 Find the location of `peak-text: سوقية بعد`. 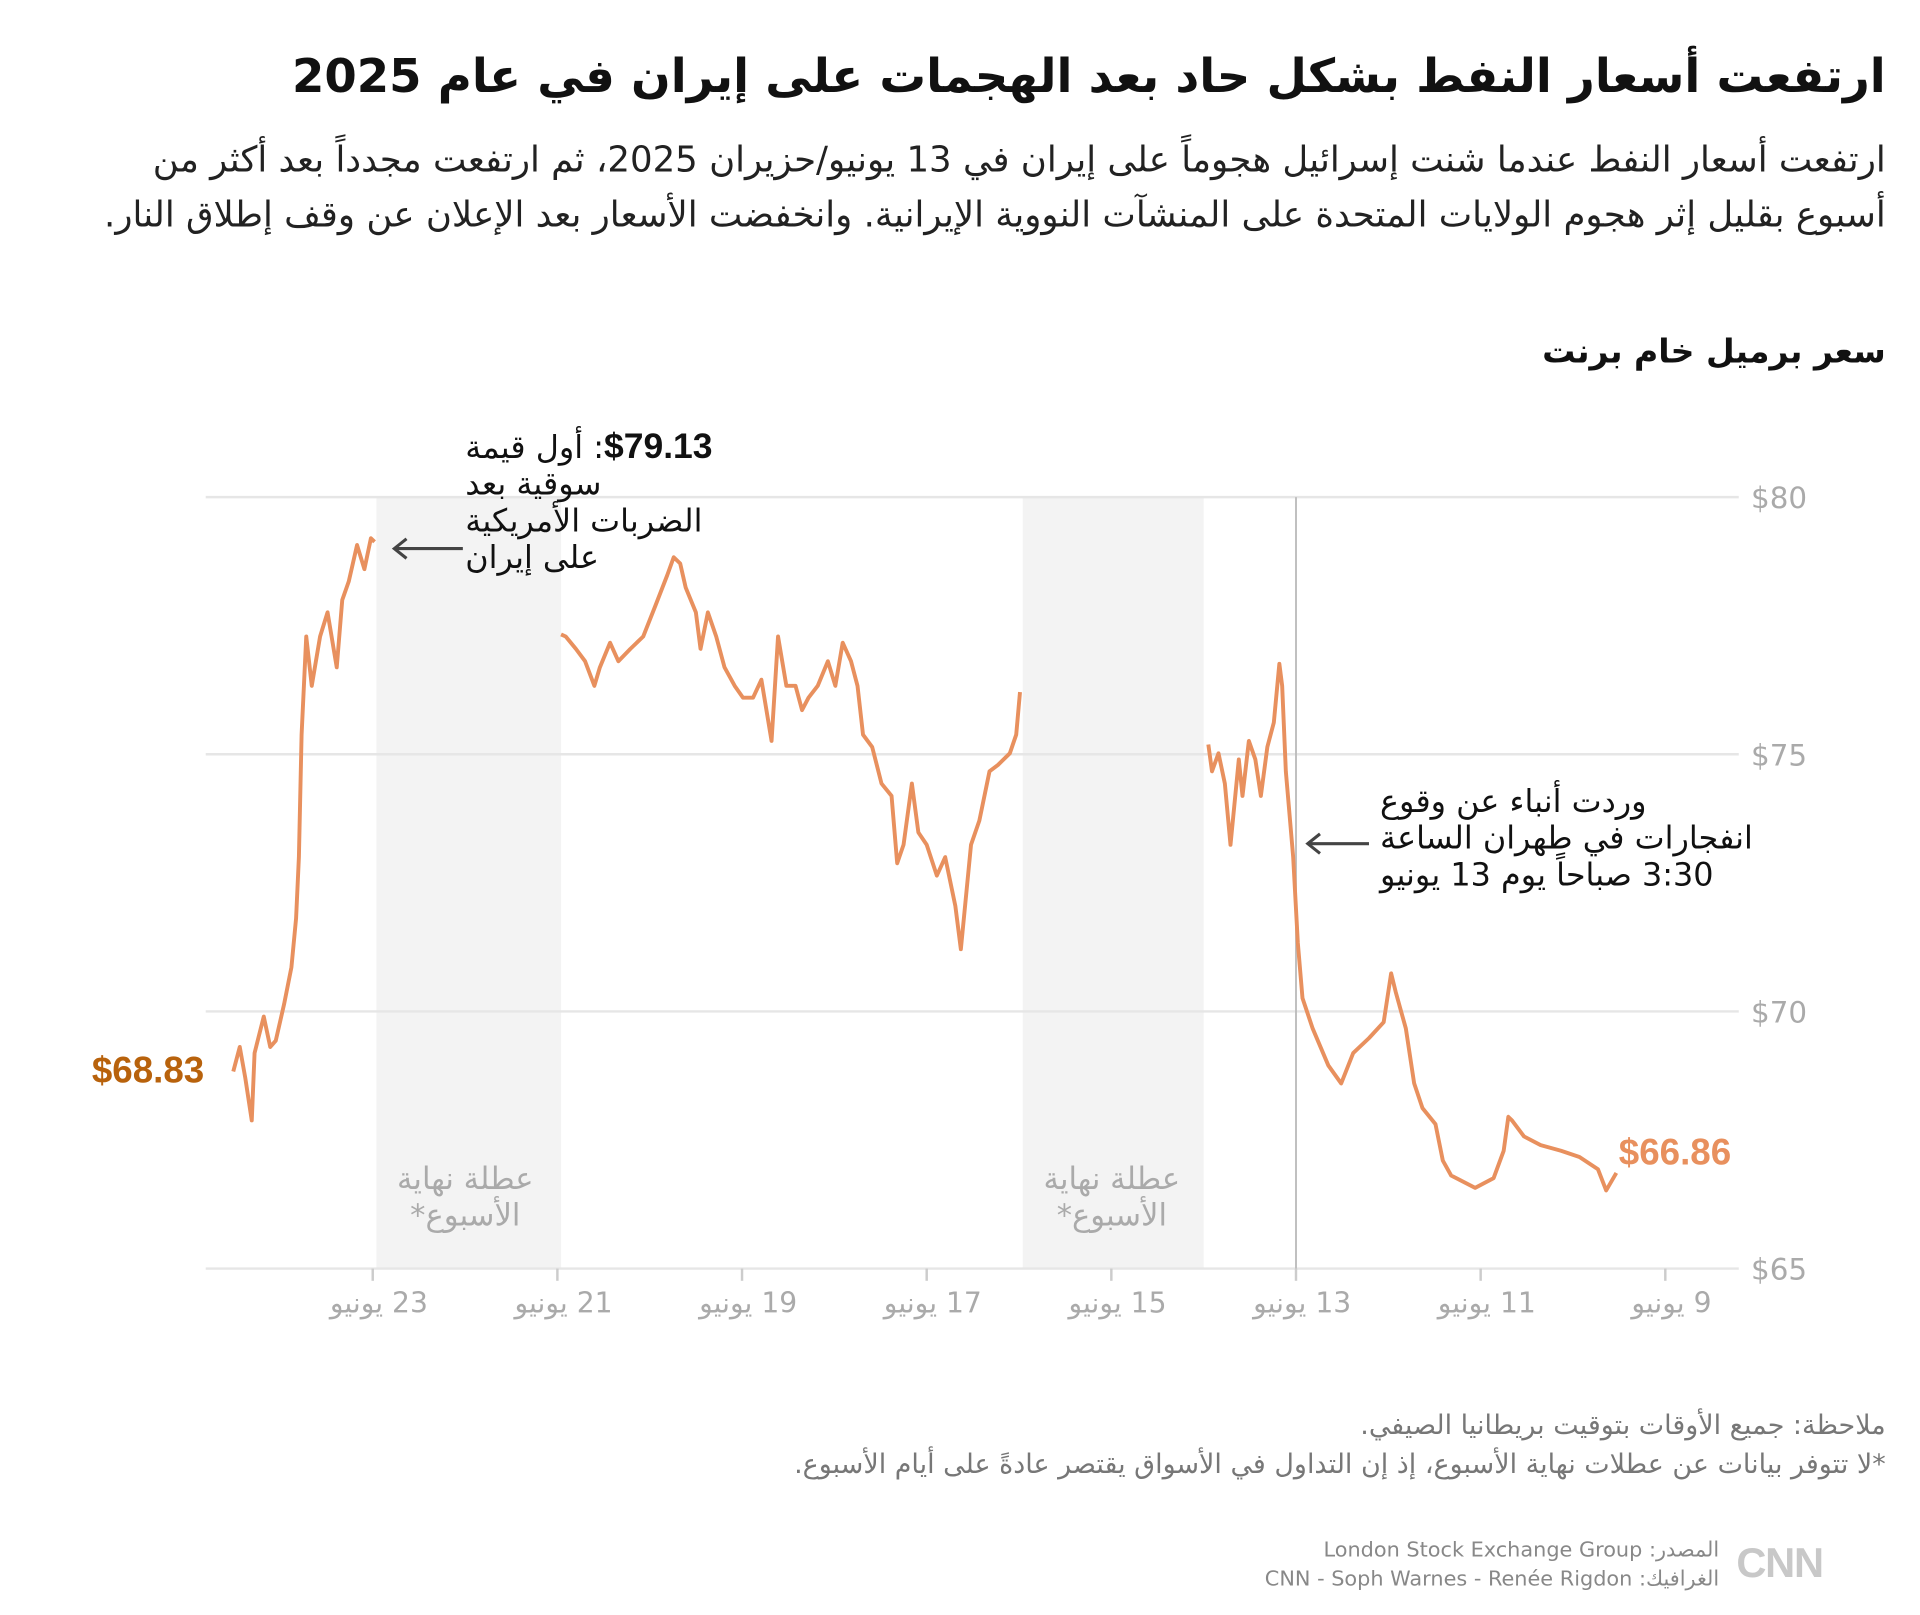

peak-text: سوقية بعد is located at coordinates (533, 485).